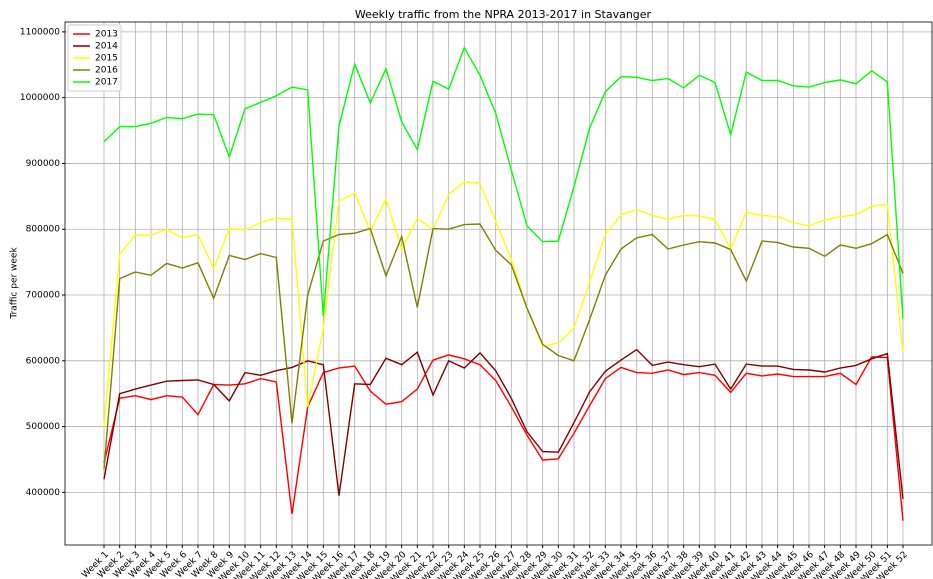 This screenshot has width=933, height=579. Describe the element at coordinates (106, 83) in the screenshot. I see `legend-label: 2017` at that location.